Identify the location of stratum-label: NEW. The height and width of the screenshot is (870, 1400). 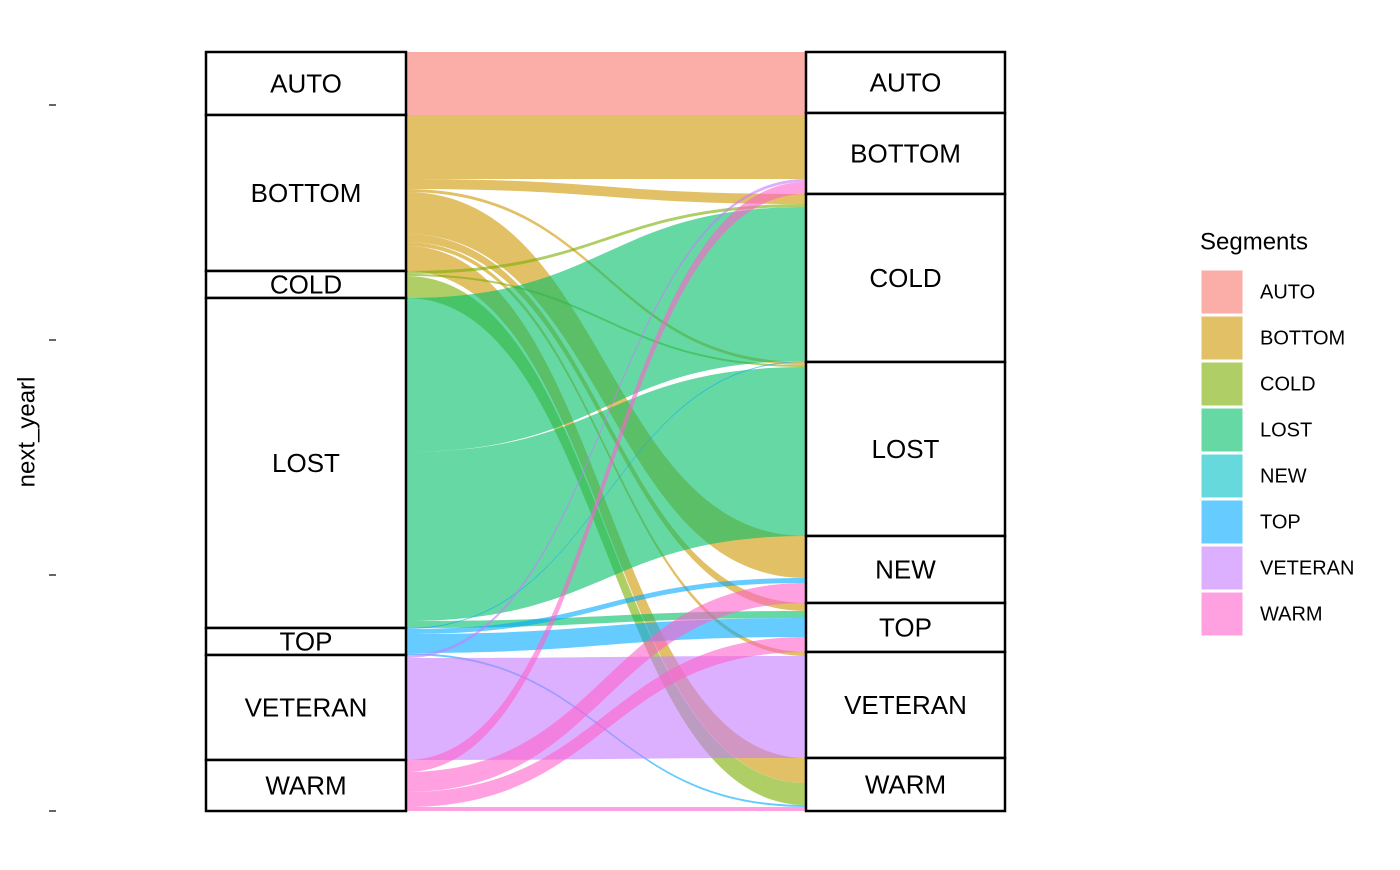
(905, 569).